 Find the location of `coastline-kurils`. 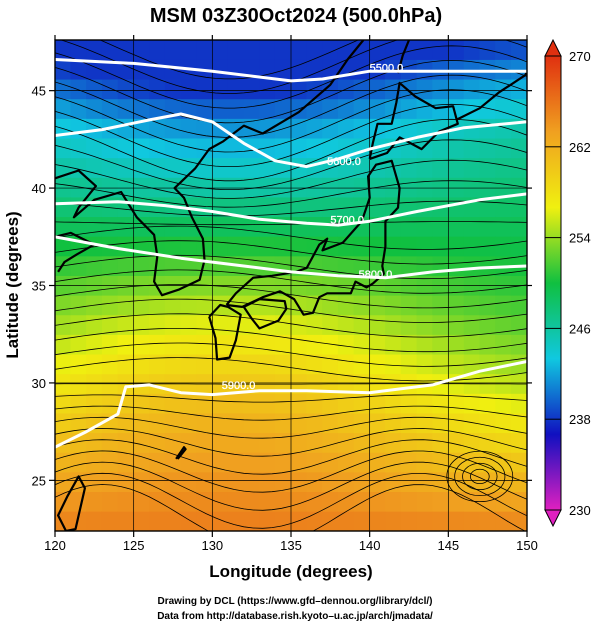

coastline-kurils is located at coordinates (491, 95).